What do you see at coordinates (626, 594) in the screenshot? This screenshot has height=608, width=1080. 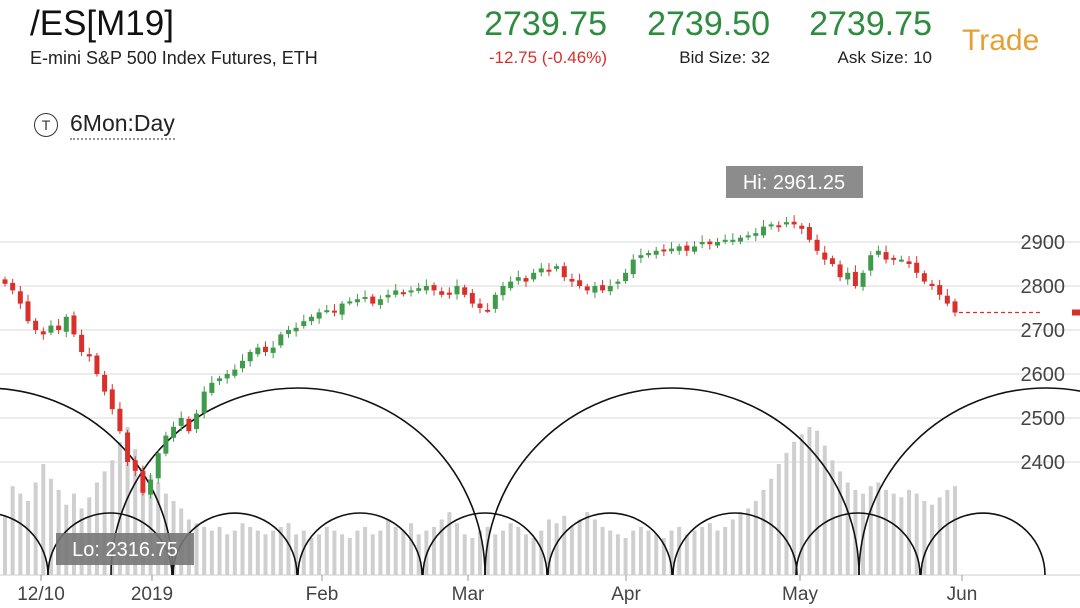 I see `x-tick-label: Apr` at bounding box center [626, 594].